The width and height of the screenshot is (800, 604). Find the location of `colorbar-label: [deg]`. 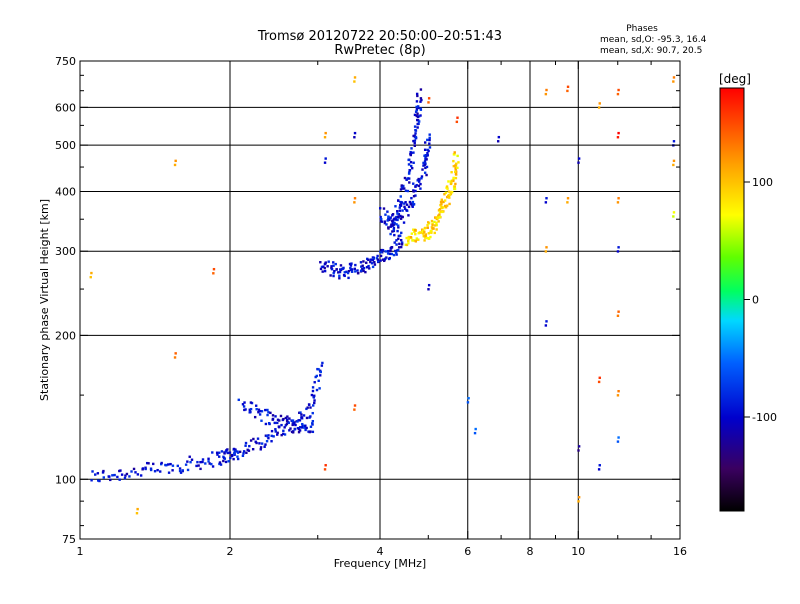

colorbar-label: [deg] is located at coordinates (735, 79).